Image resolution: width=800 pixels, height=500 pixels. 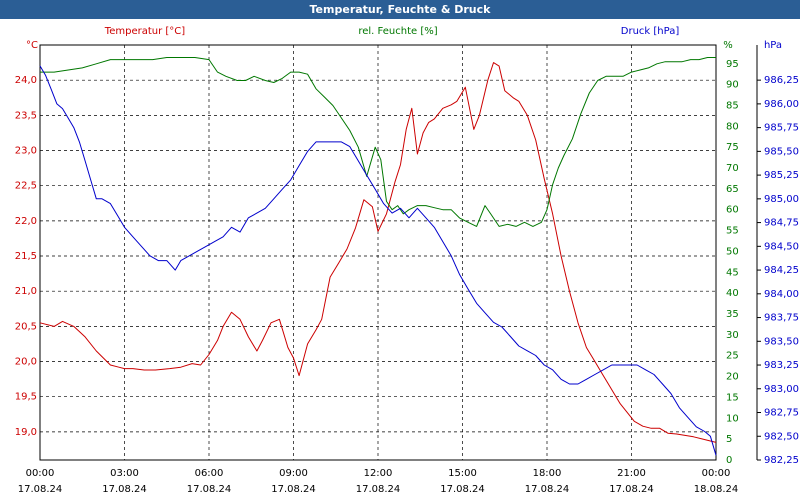 I want to click on middle-axis-tick-label: 60, so click(x=732, y=210).